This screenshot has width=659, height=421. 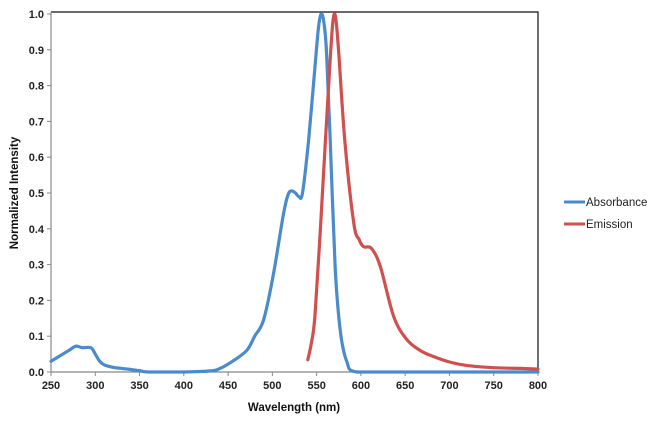 What do you see at coordinates (449, 386) in the screenshot?
I see `x-tick-label: 700` at bounding box center [449, 386].